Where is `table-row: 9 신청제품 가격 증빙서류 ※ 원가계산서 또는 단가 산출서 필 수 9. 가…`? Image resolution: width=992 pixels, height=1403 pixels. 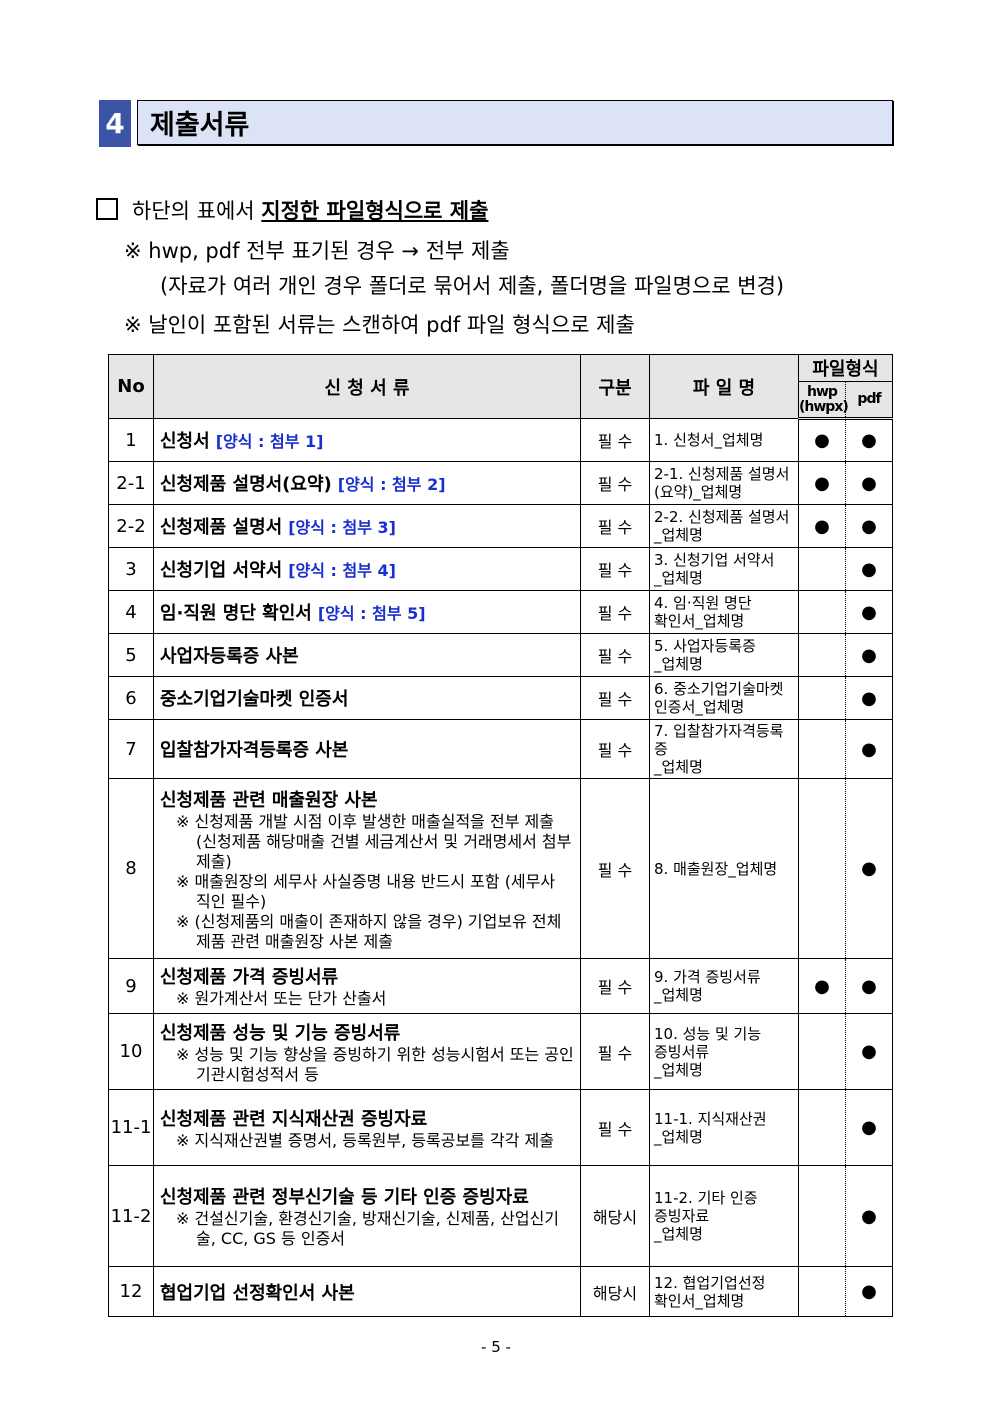
table-row: 9 신청제품 가격 증빙서류 ※ 원가계산서 또는 단가 산출서 필 수 9. 가… is located at coordinates (500, 986).